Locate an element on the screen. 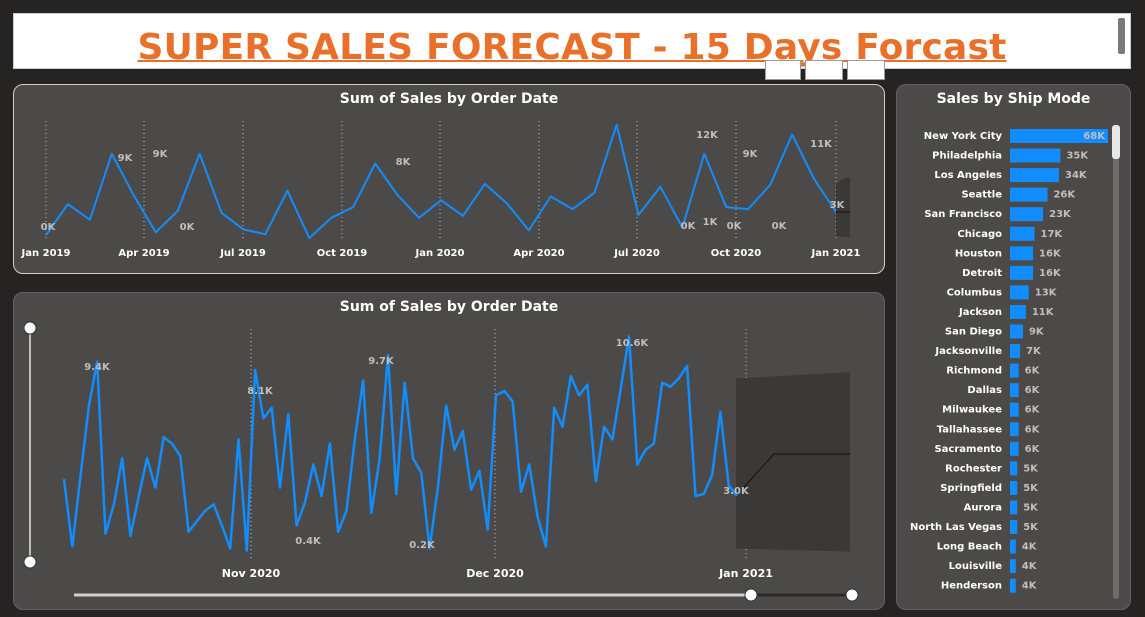 This screenshot has width=1145, height=617. horizontal-slider-handle-left is located at coordinates (751, 595).